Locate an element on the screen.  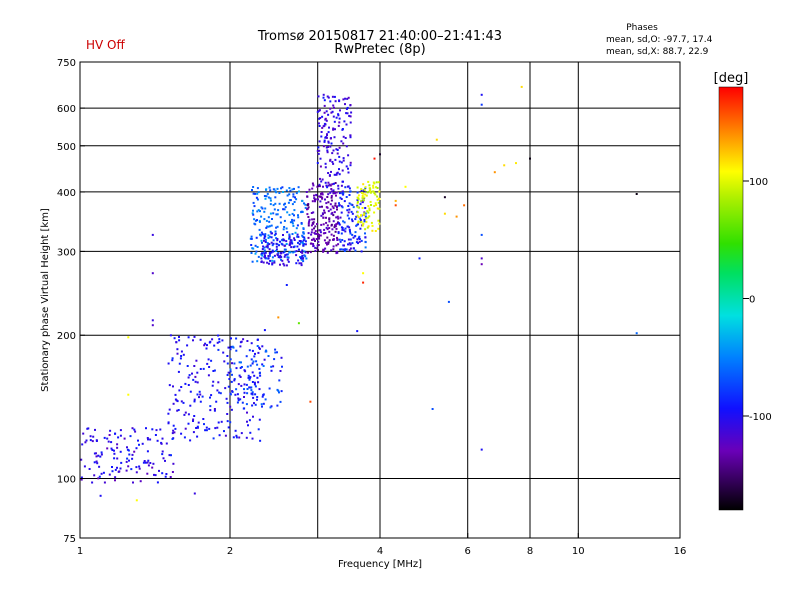
colorbar-tick-label: 100 is located at coordinates (758, 182).